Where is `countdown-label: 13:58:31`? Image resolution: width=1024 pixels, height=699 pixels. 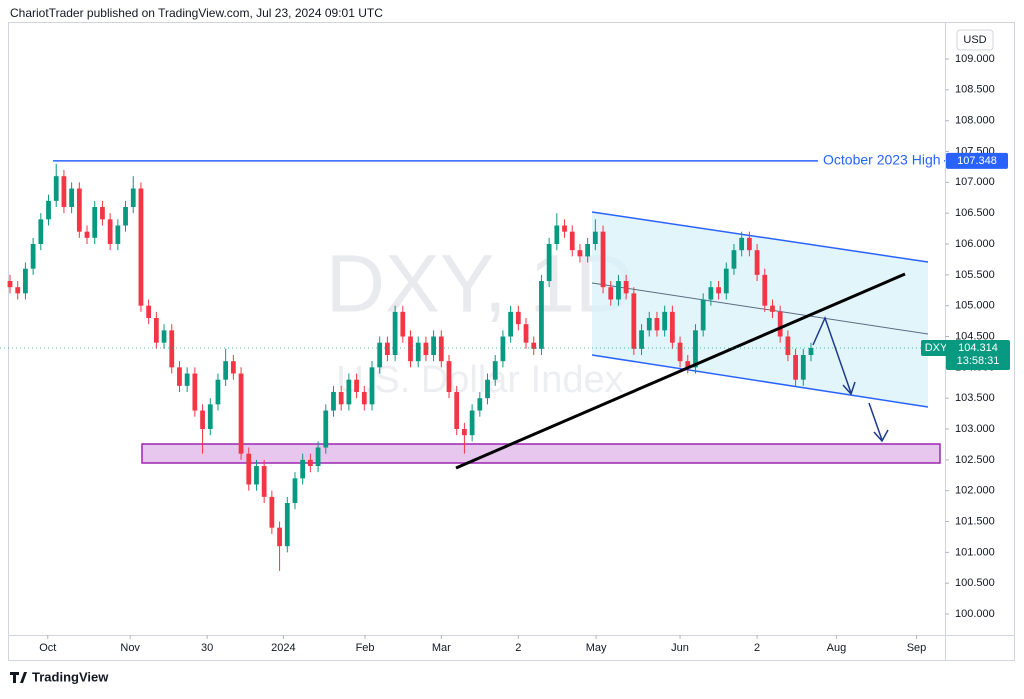 countdown-label: 13:58:31 is located at coordinates (978, 361).